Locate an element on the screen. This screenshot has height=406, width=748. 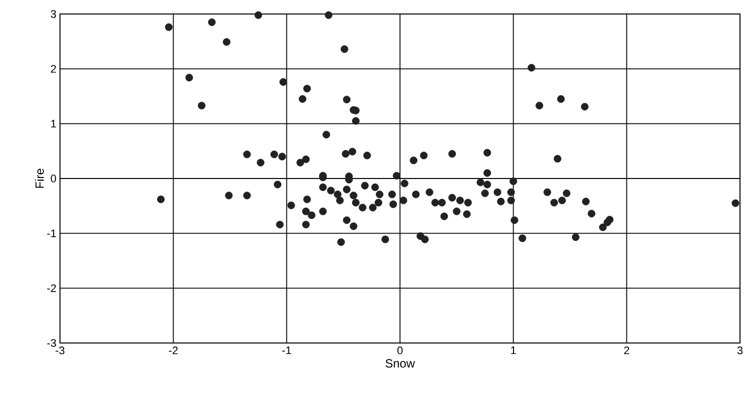
y-tick-label: 3 is located at coordinates (53, 14).